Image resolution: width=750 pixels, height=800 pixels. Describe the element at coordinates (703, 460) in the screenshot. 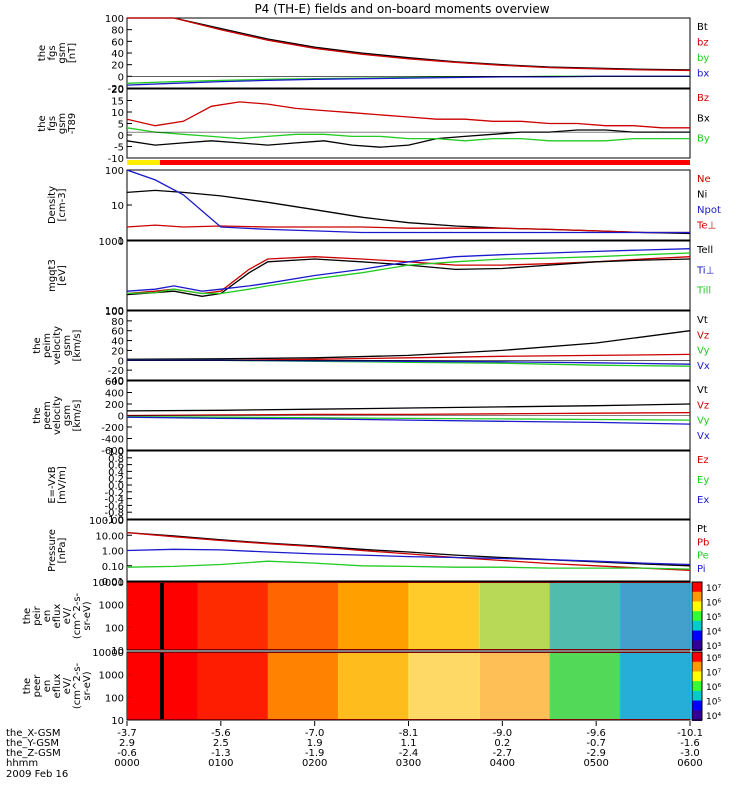

I see `legend-entry: Ez` at that location.